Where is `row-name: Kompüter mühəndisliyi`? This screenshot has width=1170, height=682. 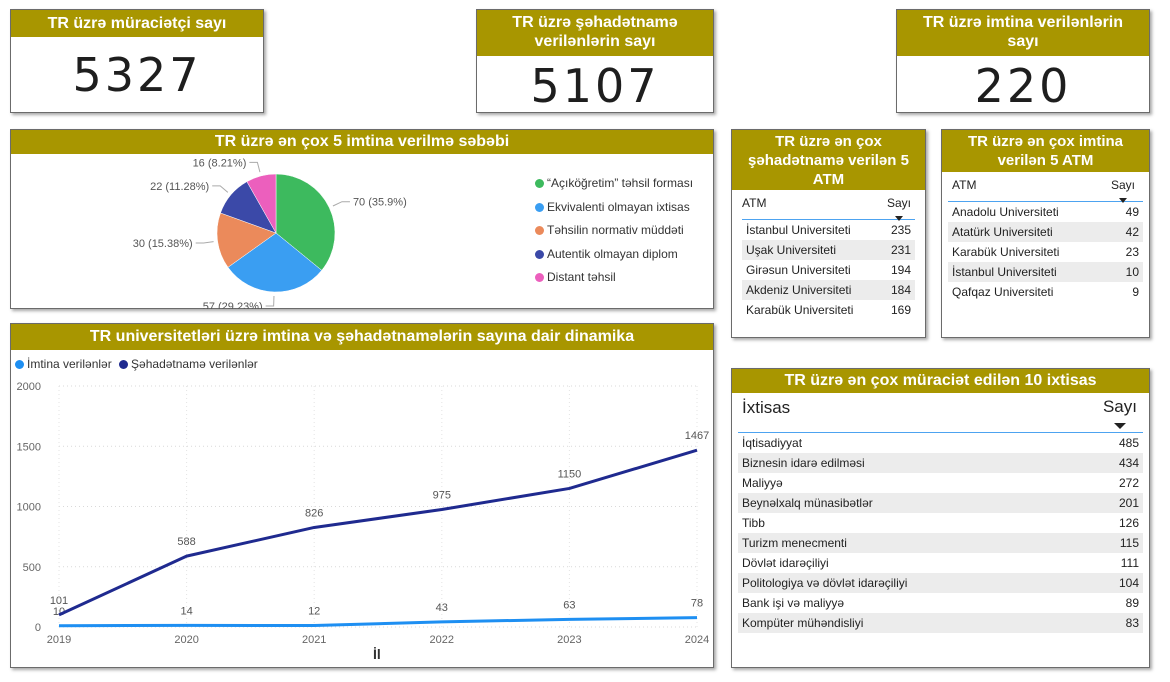
row-name: Kompüter mühəndisliyi is located at coordinates (912, 623).